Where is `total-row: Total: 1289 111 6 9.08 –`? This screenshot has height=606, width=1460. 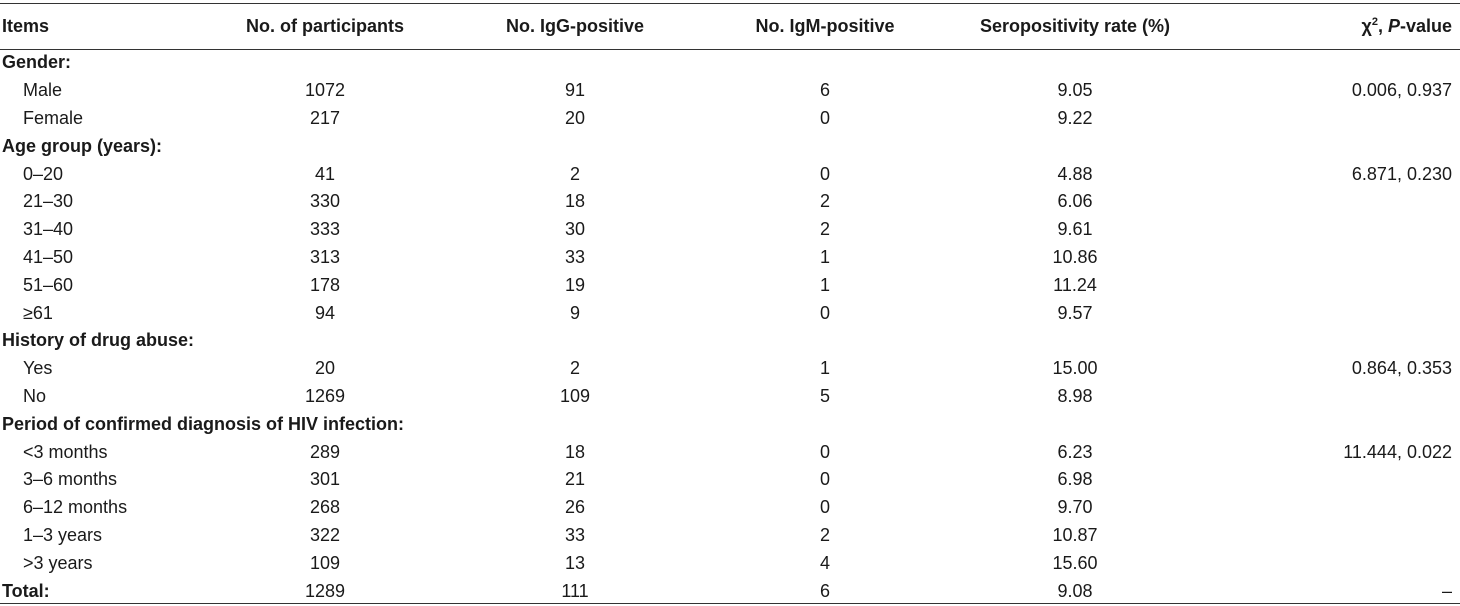
total-row: Total: 1289 111 6 9.08 – is located at coordinates (730, 591).